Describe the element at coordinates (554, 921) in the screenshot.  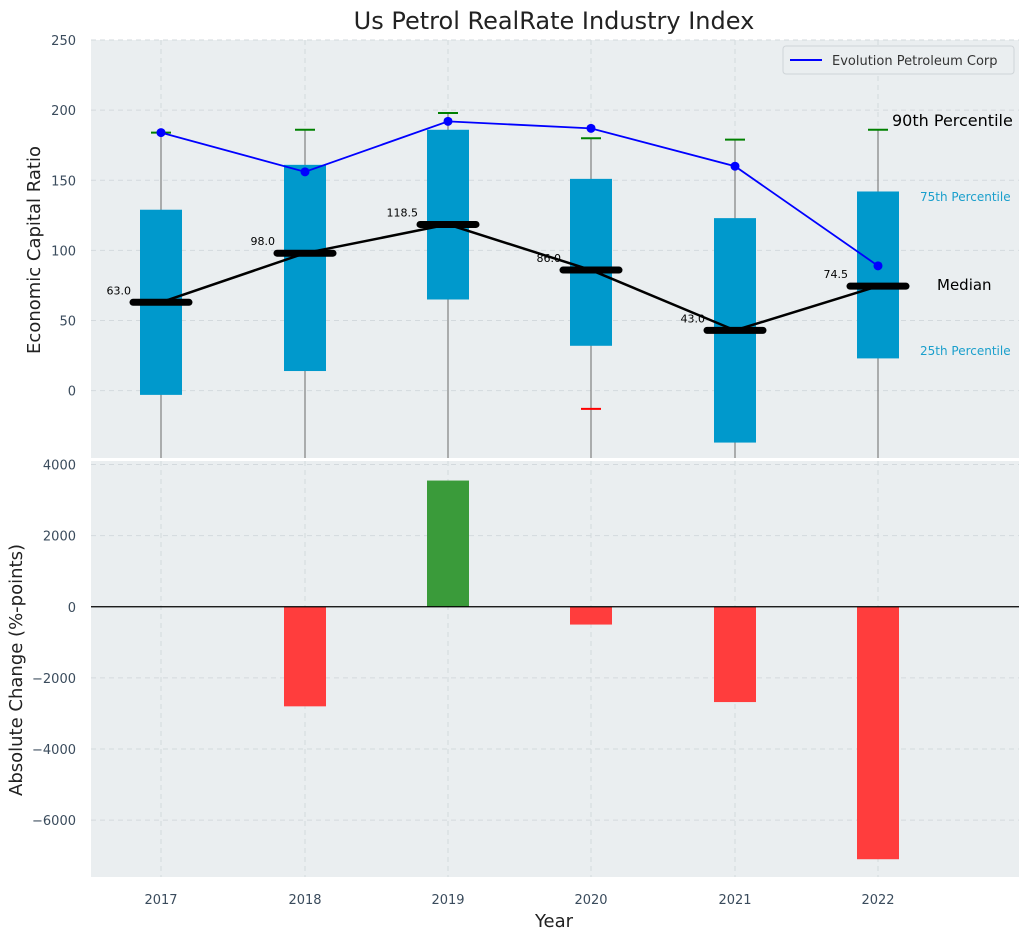
I see `x-axis-label: Year` at that location.